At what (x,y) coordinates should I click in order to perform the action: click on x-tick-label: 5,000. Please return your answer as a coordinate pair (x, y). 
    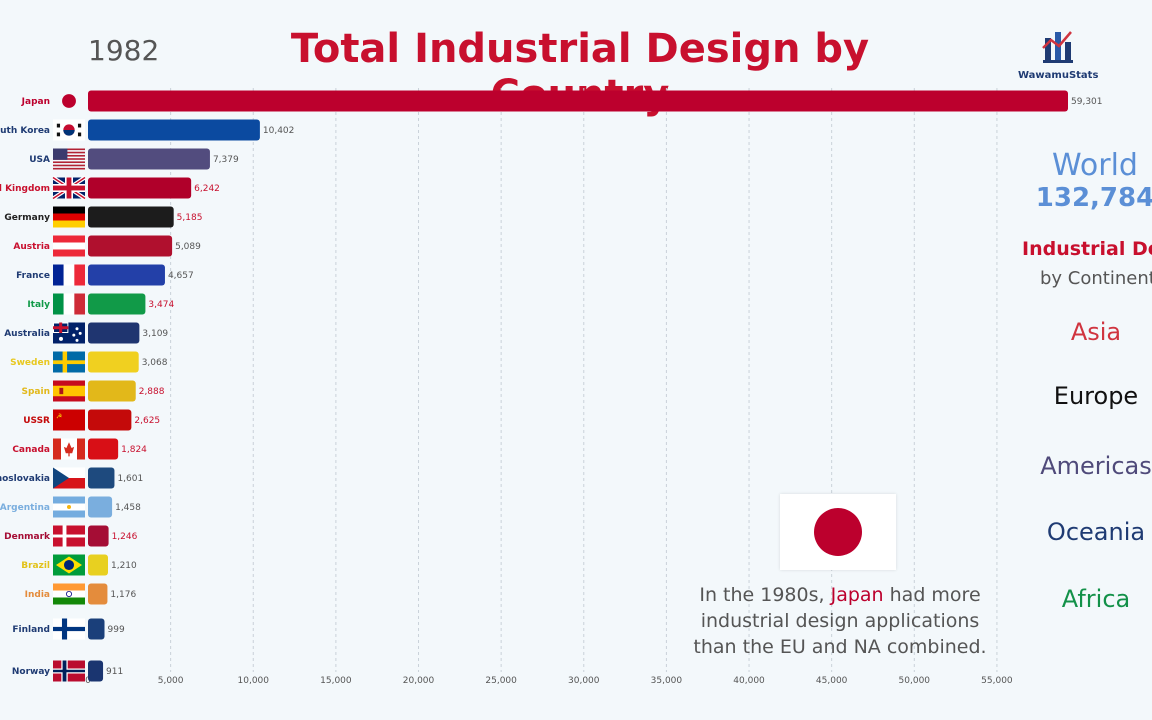
    Looking at the image, I should click on (171, 681).